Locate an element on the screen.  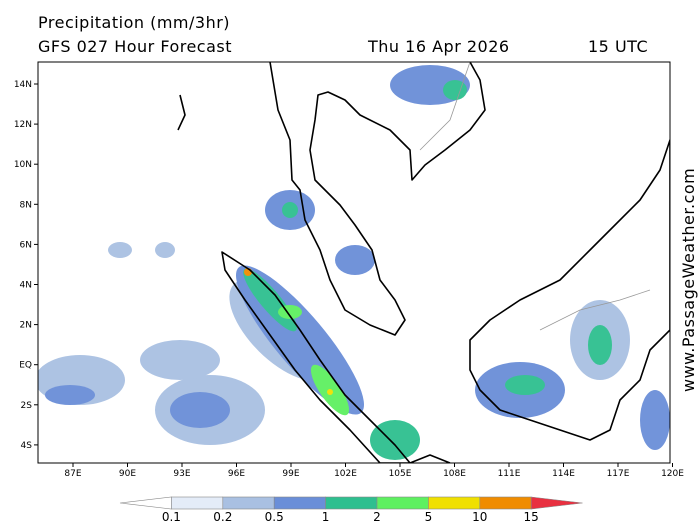
lon-label: 87E is located at coordinates (72, 474).